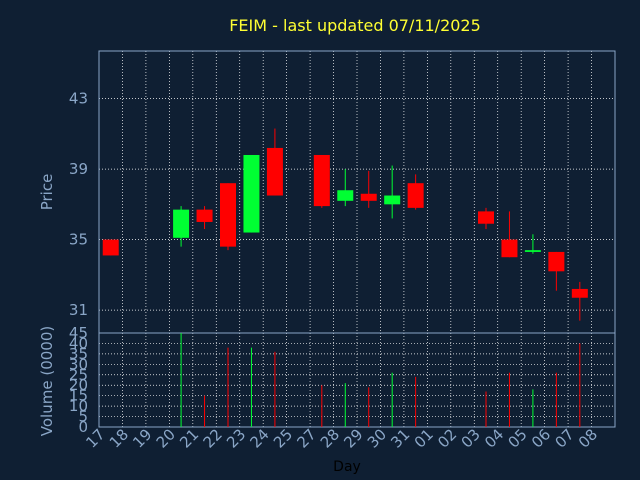 The width and height of the screenshot is (640, 480). I want to click on price-tick-label: 31, so click(78, 310).